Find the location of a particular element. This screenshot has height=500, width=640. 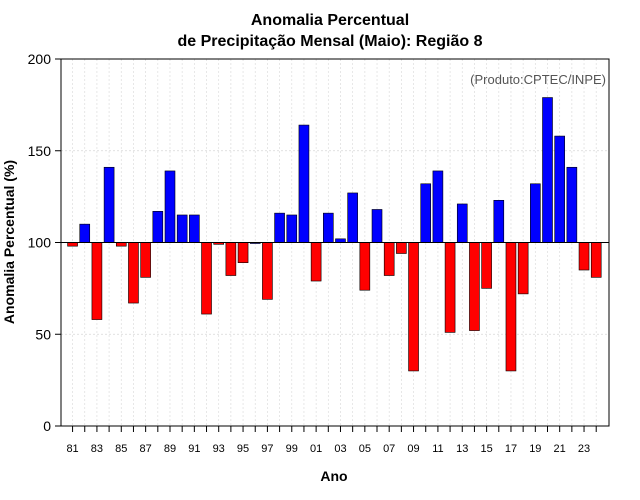

x-axis-label: Ano is located at coordinates (333, 476).